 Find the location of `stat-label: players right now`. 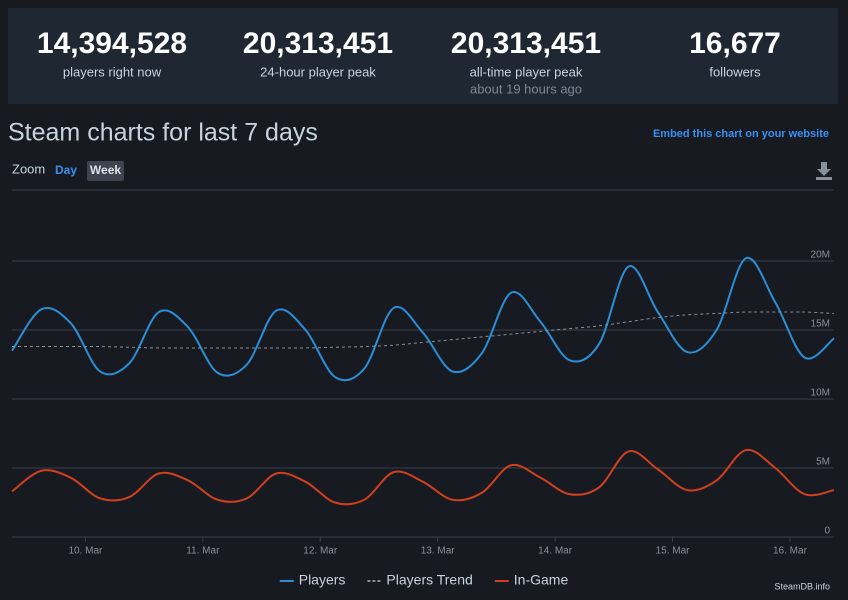

stat-label: players right now is located at coordinates (112, 71).